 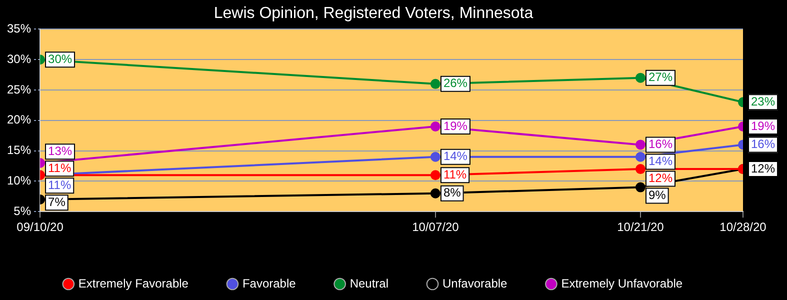 What do you see at coordinates (622, 283) in the screenshot?
I see `legend-label: Extremely Unfavorable` at bounding box center [622, 283].